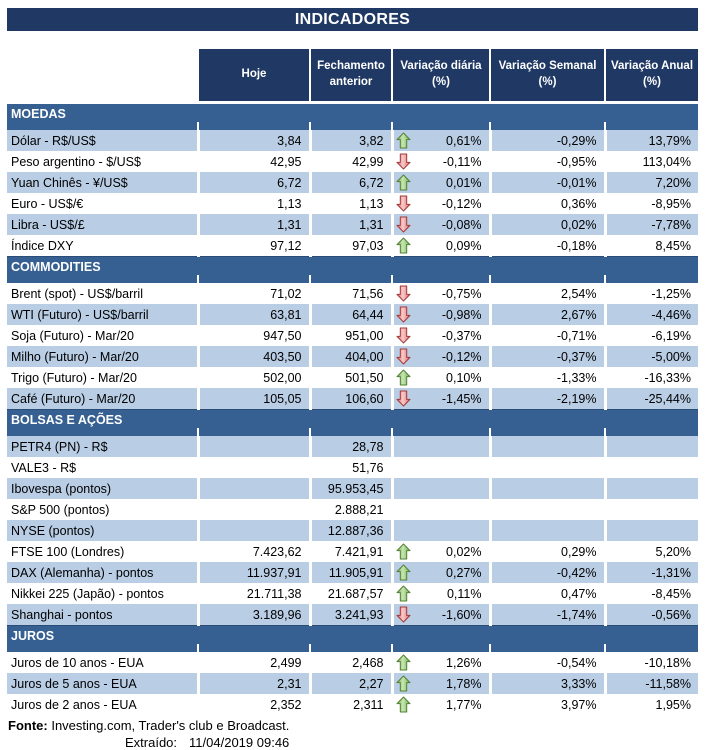  What do you see at coordinates (352, 182) in the screenshot?
I see `cell-fechamento-anterior: 6,72` at bounding box center [352, 182].